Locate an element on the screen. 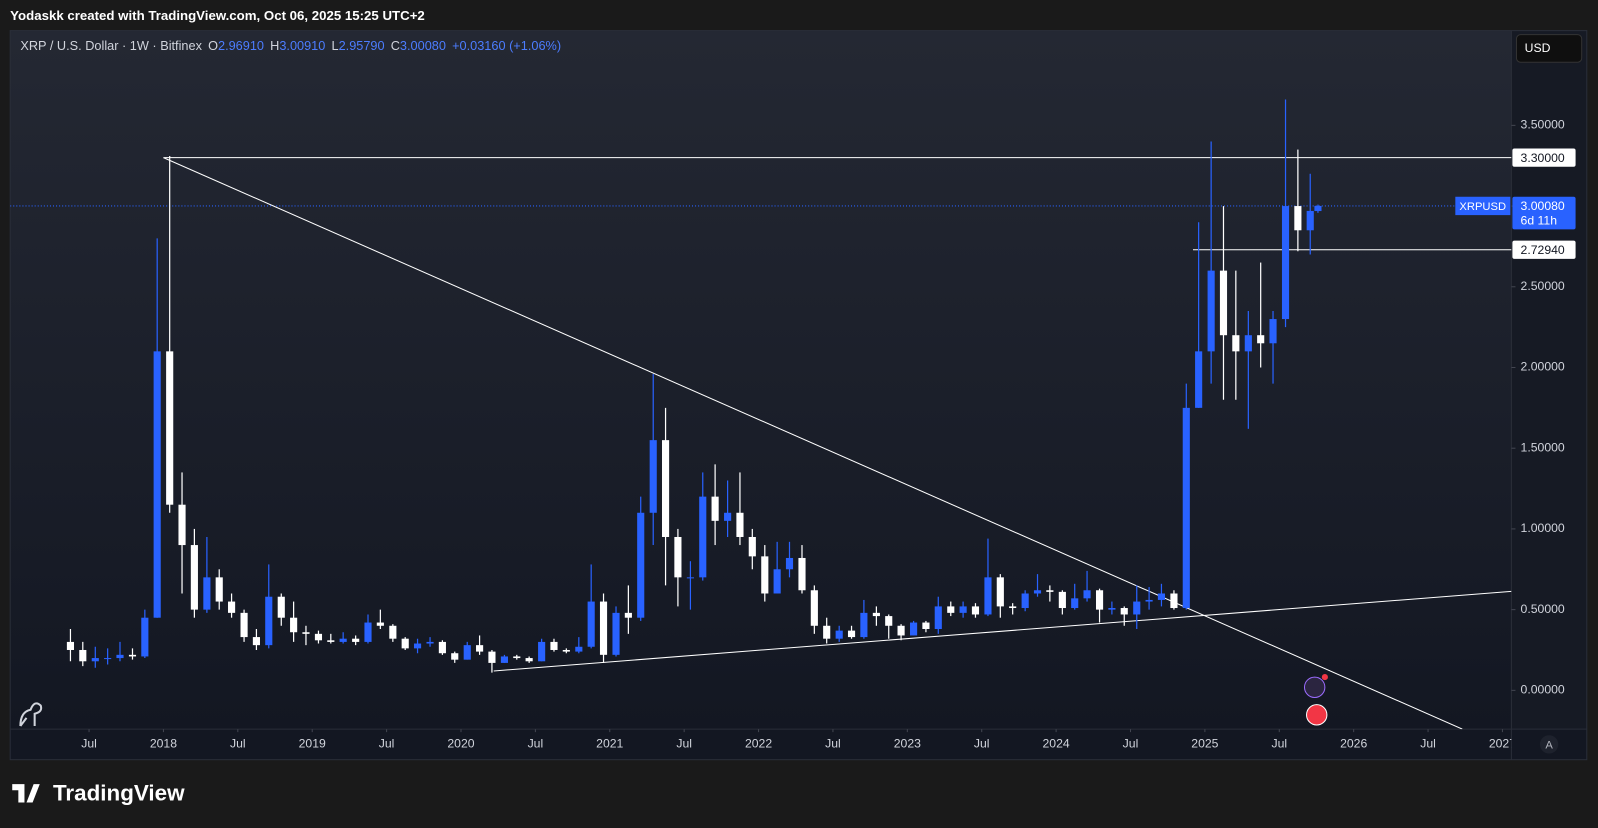  currency-button is located at coordinates (1549, 48).